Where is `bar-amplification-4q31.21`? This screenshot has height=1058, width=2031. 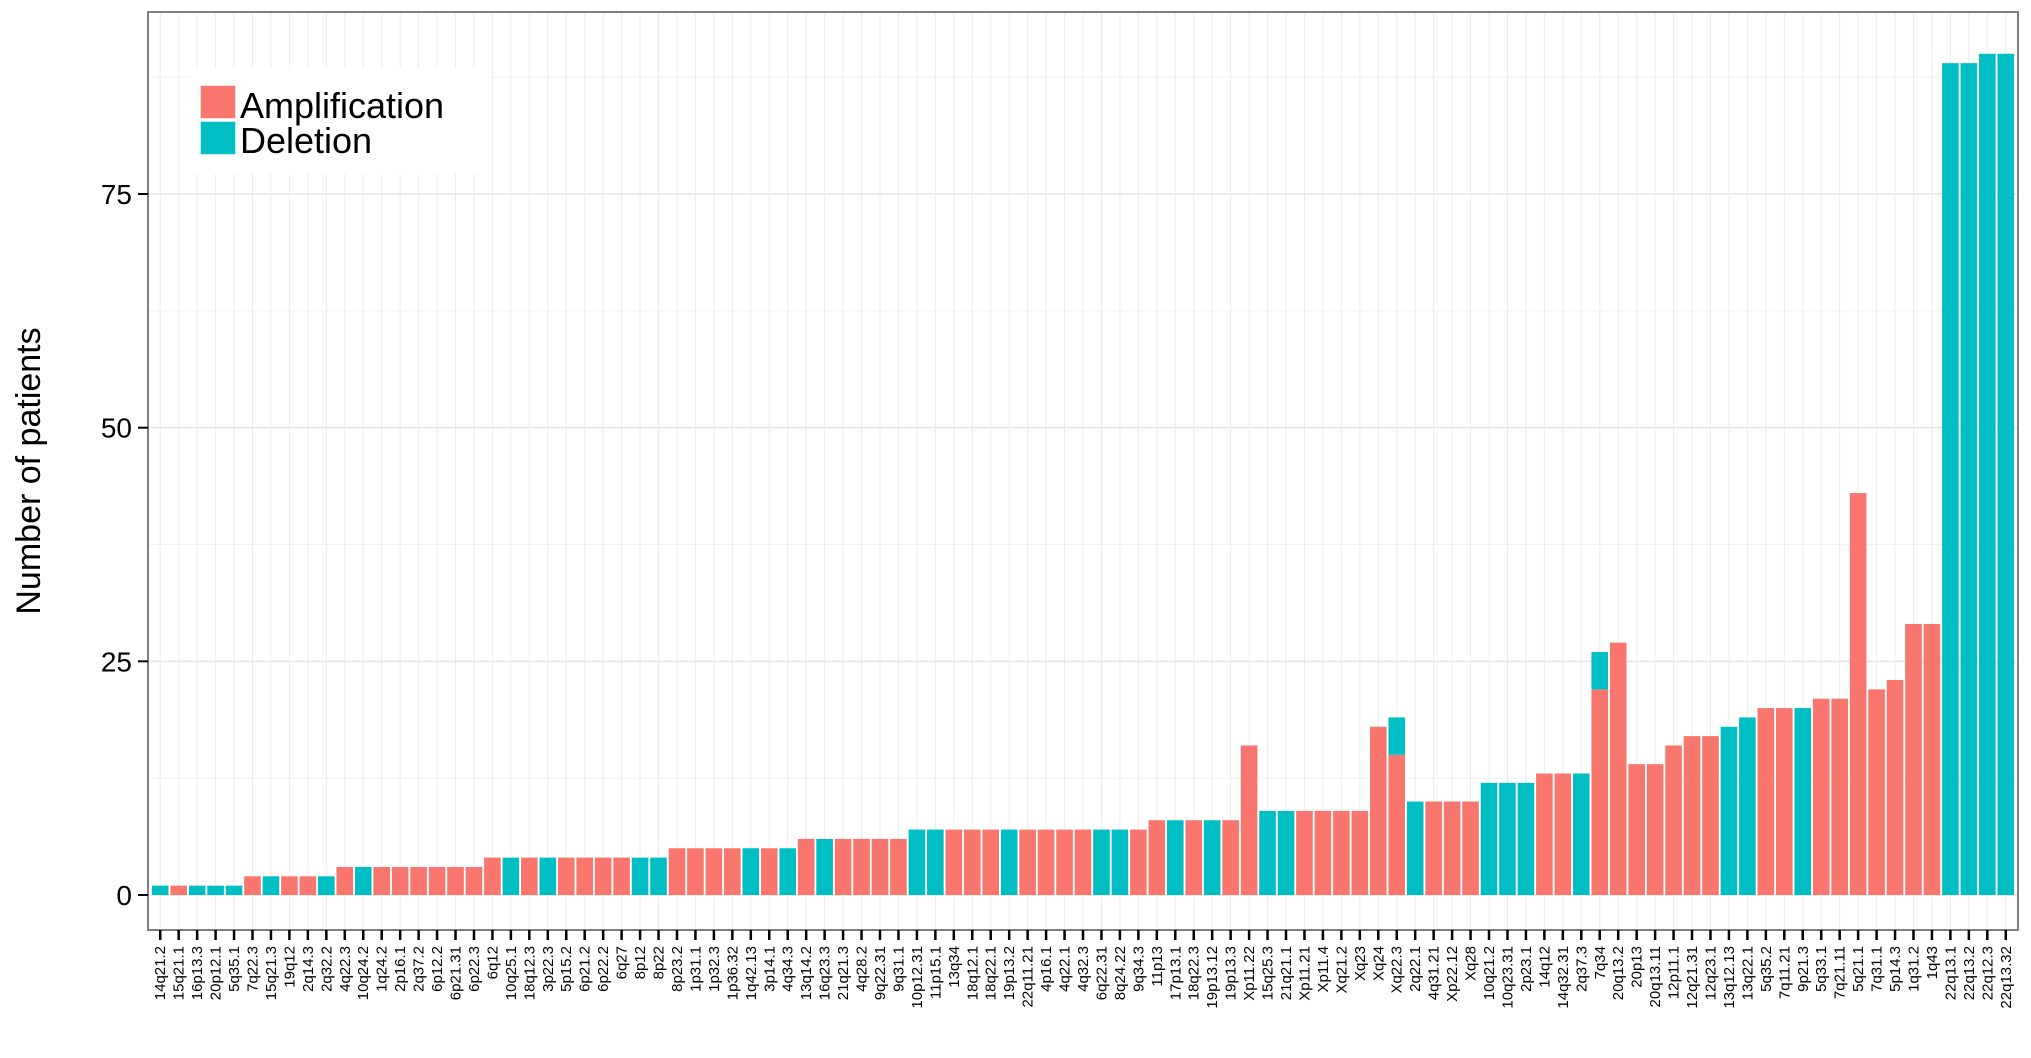
bar-amplification-4q31.21 is located at coordinates (1433, 848).